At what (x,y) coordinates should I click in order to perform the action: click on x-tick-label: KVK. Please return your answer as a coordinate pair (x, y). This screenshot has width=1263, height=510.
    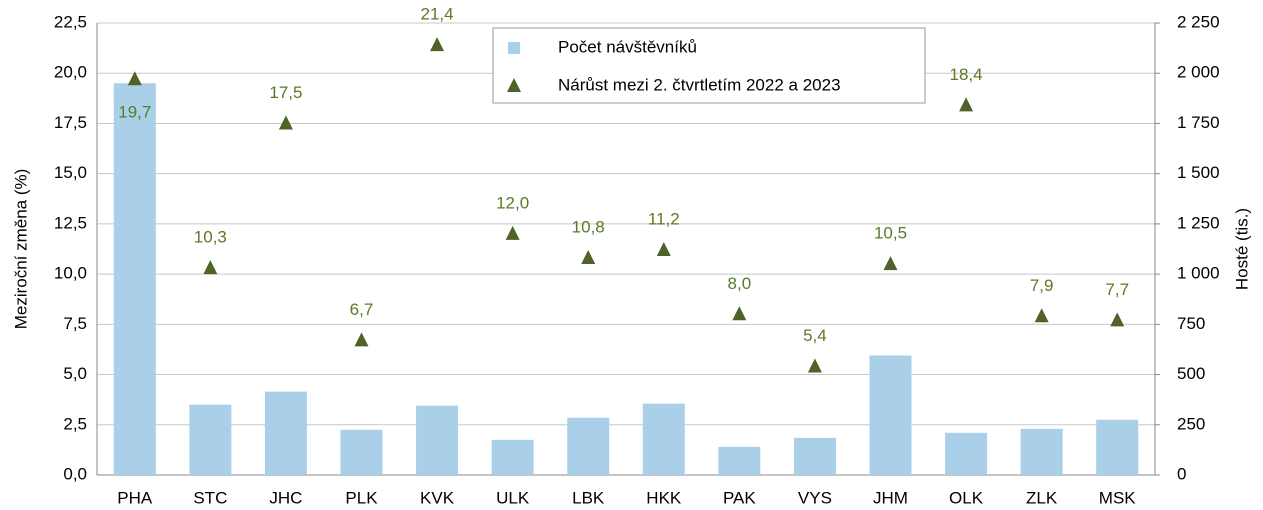
    Looking at the image, I should click on (437, 497).